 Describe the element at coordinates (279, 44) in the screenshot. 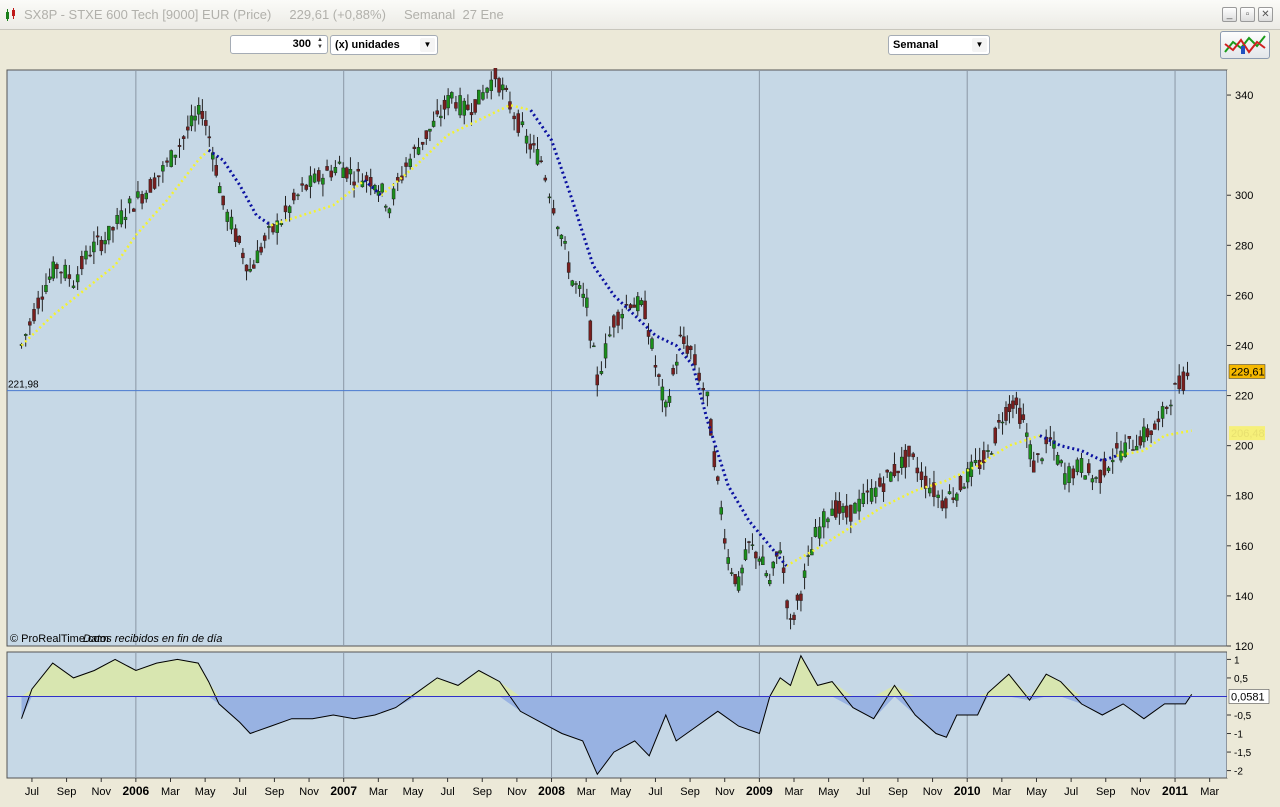

I see `quantity-input: 300 ▲ ▼` at that location.